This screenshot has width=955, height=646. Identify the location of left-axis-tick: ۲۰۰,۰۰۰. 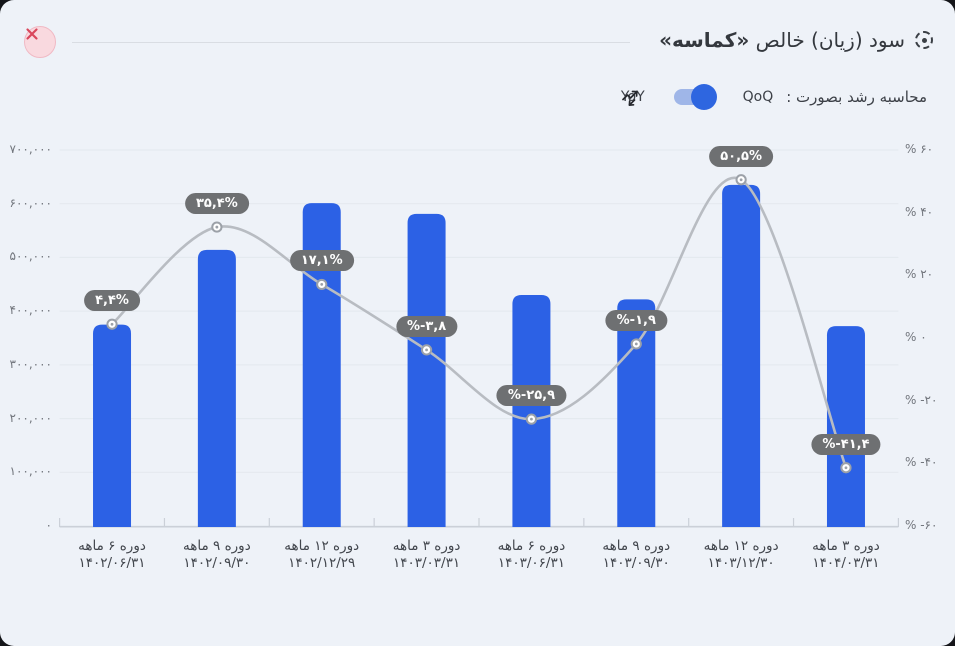
(31, 417).